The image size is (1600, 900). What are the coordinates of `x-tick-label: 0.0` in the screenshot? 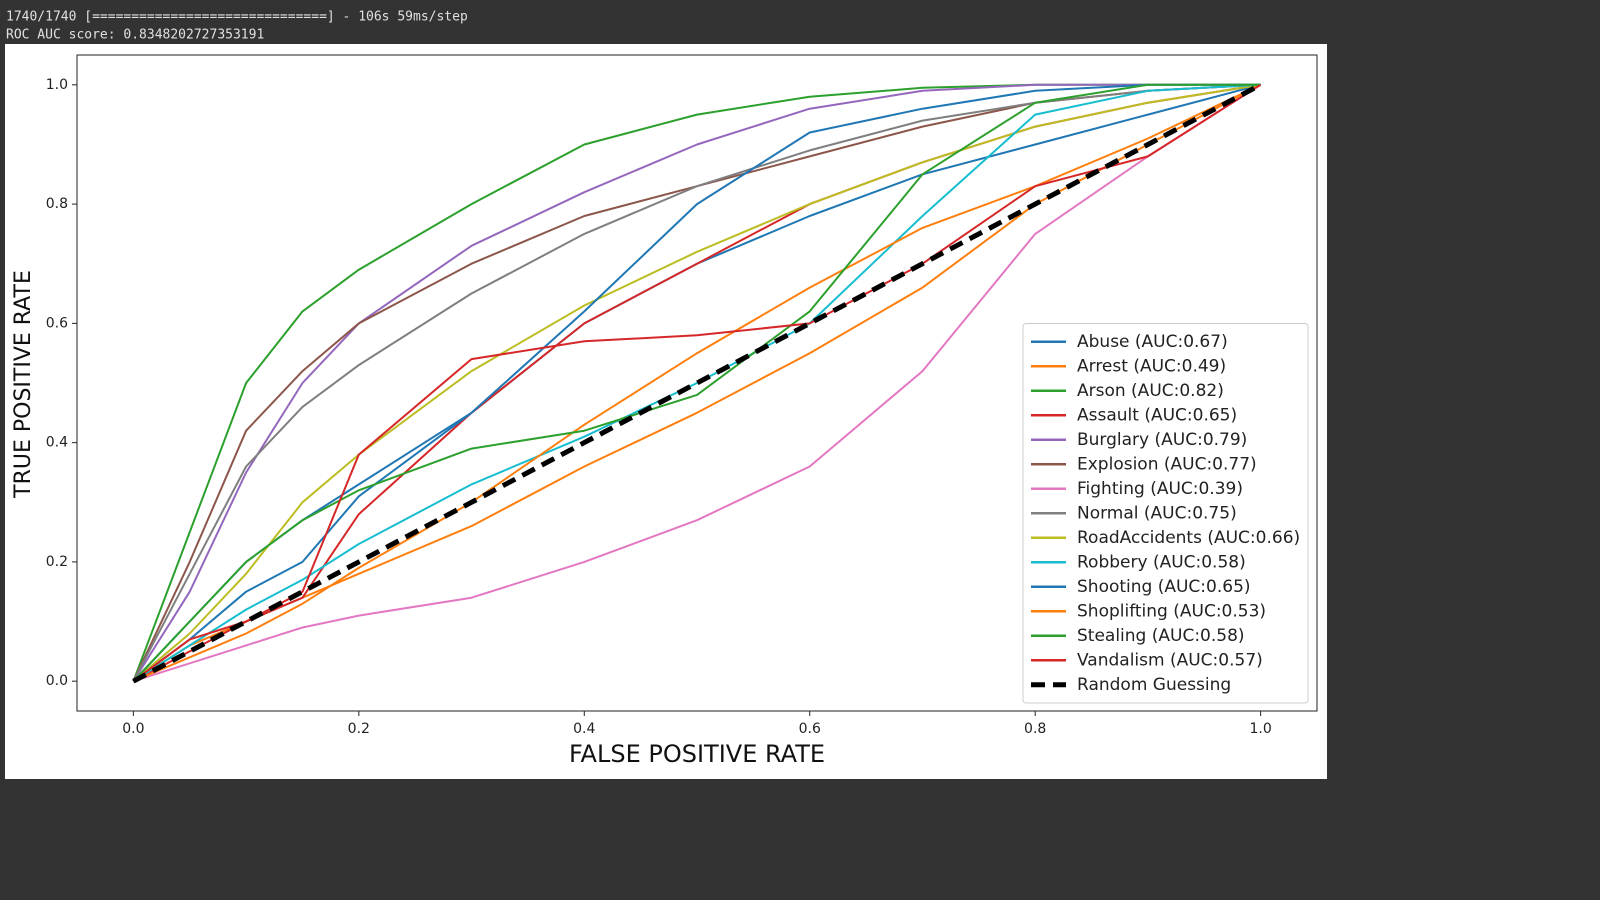 It's located at (133, 729).